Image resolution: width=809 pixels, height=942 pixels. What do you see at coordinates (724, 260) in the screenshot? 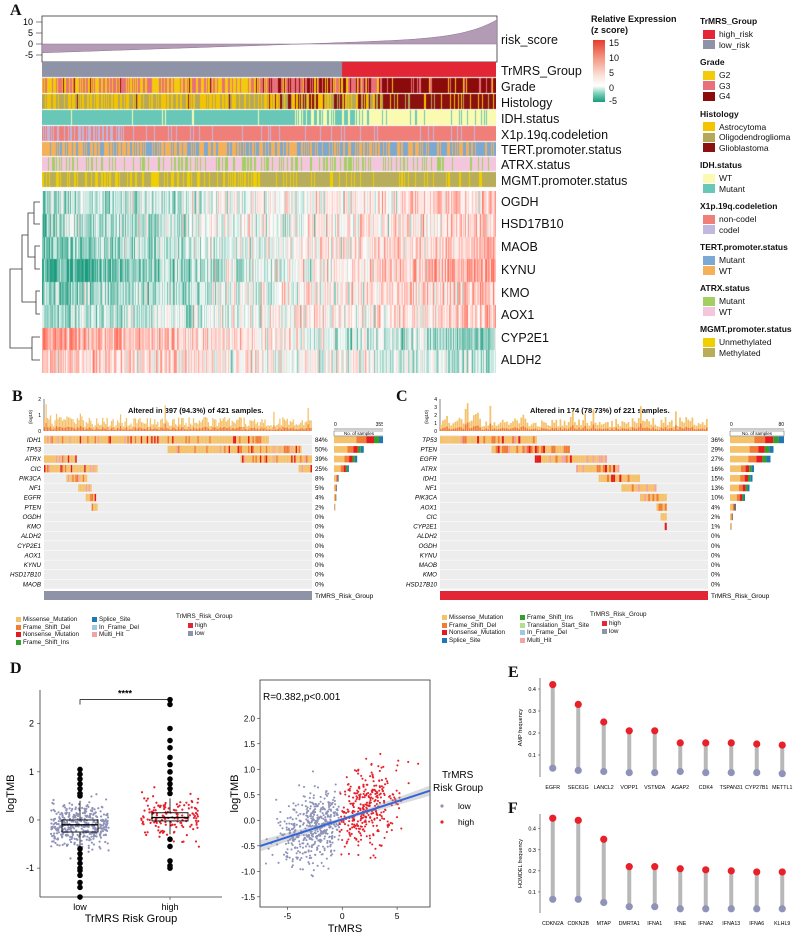
I see `legend-item-5-0: Mutant` at bounding box center [724, 260].